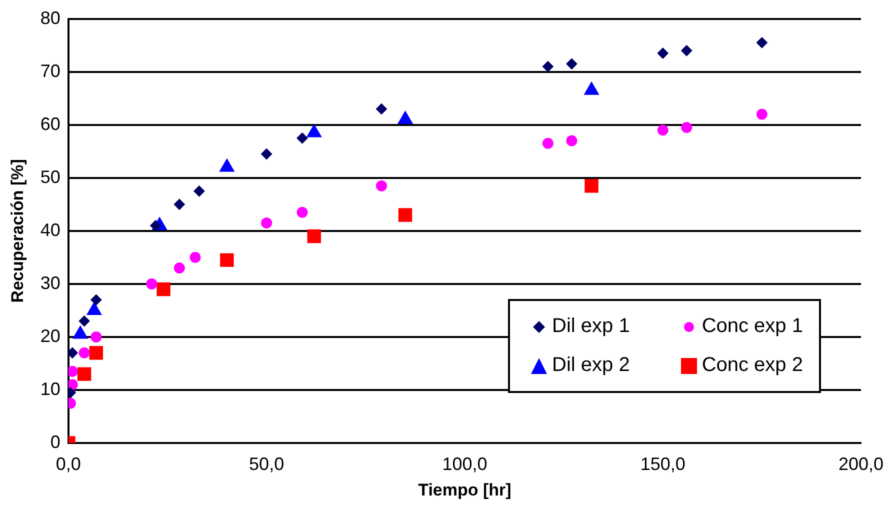 The width and height of the screenshot is (889, 505). What do you see at coordinates (591, 326) in the screenshot?
I see `legend-label: Dil exp 1` at bounding box center [591, 326].